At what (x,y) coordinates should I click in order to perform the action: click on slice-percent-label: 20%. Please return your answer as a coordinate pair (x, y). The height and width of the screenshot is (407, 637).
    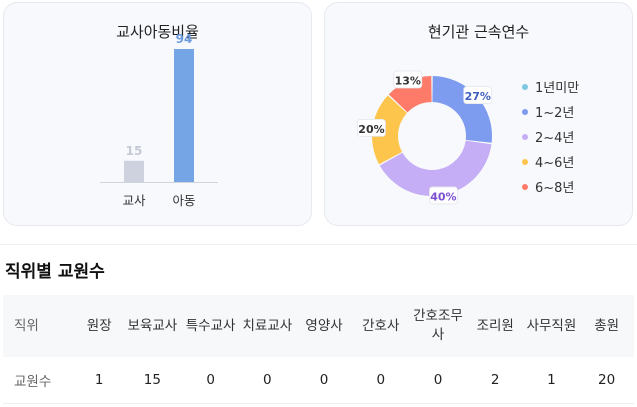
    Looking at the image, I should click on (371, 127).